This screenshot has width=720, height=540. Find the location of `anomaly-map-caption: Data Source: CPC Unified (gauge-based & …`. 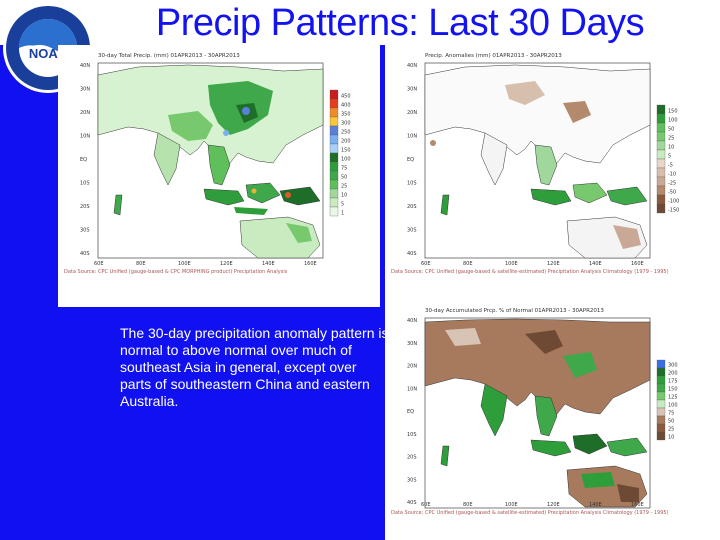

anomaly-map-caption: Data Source: CPC Unified (gauge-based & … is located at coordinates (530, 272).